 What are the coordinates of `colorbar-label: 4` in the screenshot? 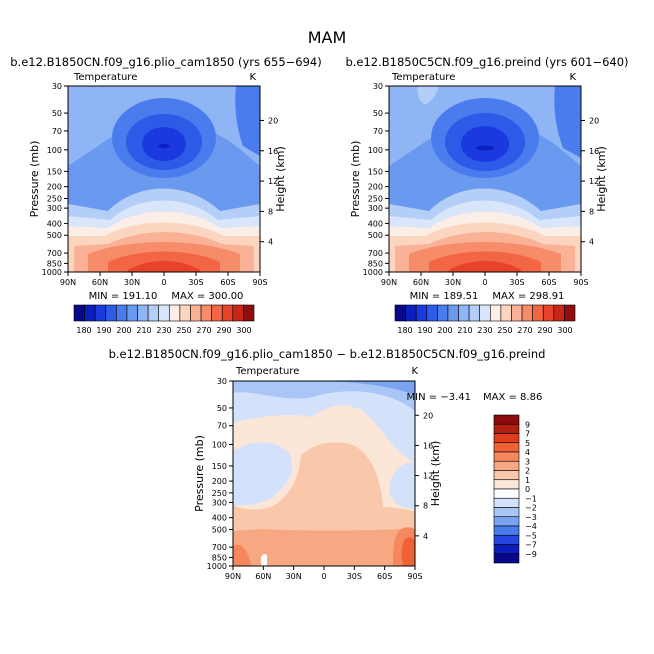 It's located at (527, 452).